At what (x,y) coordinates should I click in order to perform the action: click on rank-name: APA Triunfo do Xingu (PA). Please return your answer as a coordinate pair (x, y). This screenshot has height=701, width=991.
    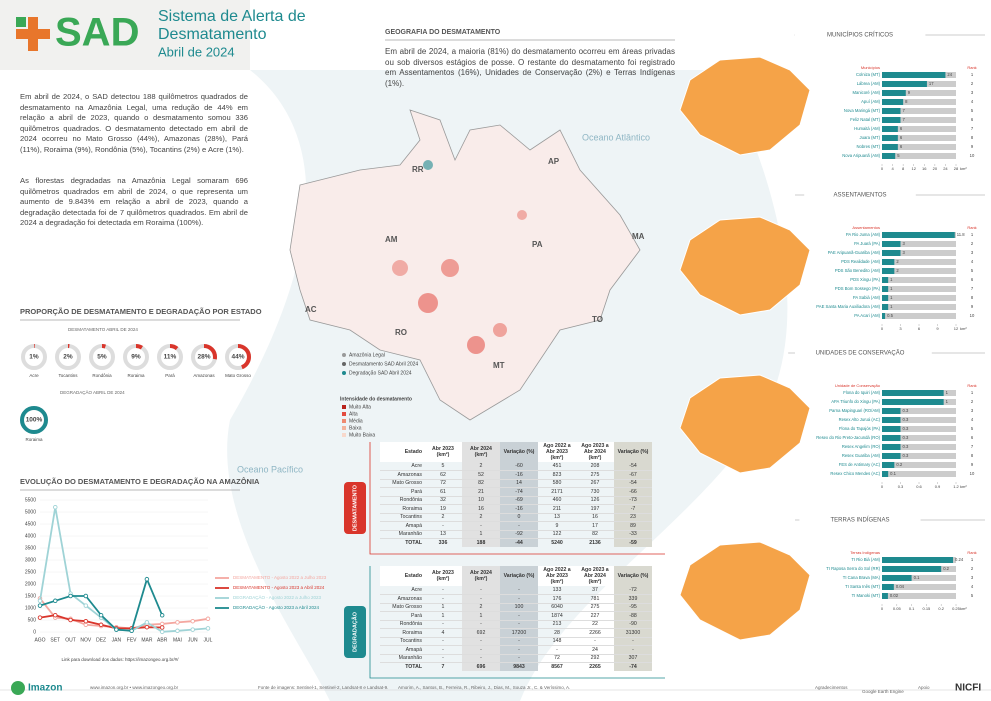
    Looking at the image, I should click on (855, 401).